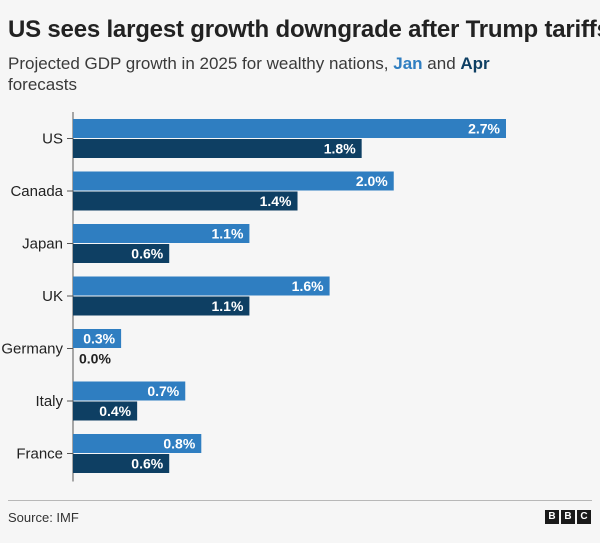 The height and width of the screenshot is (543, 600). What do you see at coordinates (227, 234) in the screenshot?
I see `value-label-jan-japan: 1.1%` at bounding box center [227, 234].